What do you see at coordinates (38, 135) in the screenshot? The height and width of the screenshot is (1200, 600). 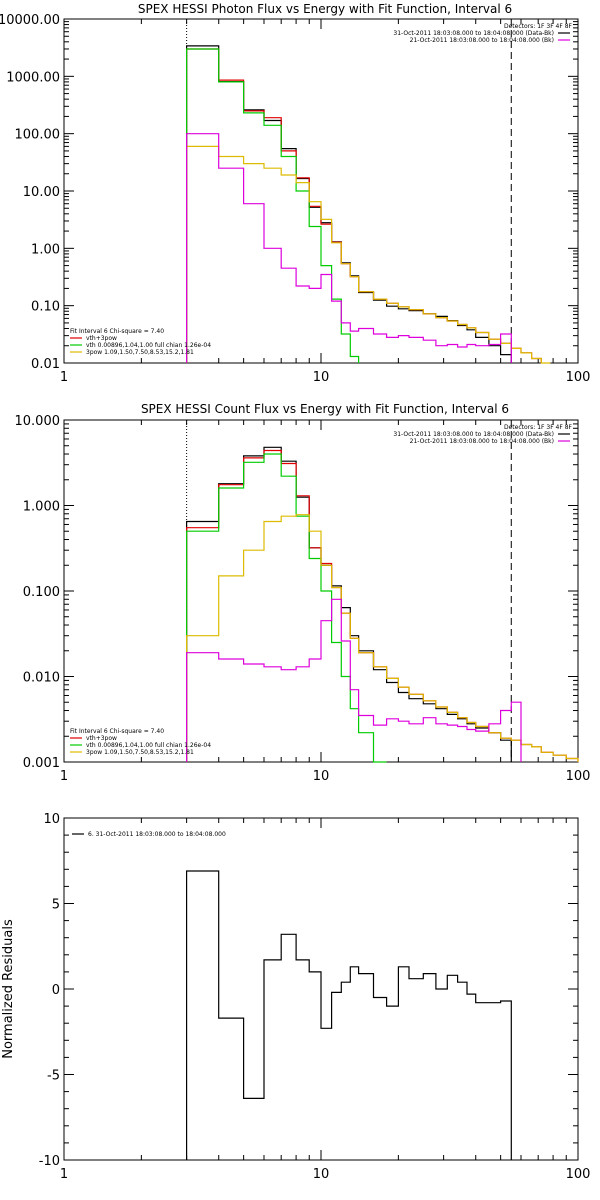 I see `y-tick-label: 100.00` at bounding box center [38, 135].